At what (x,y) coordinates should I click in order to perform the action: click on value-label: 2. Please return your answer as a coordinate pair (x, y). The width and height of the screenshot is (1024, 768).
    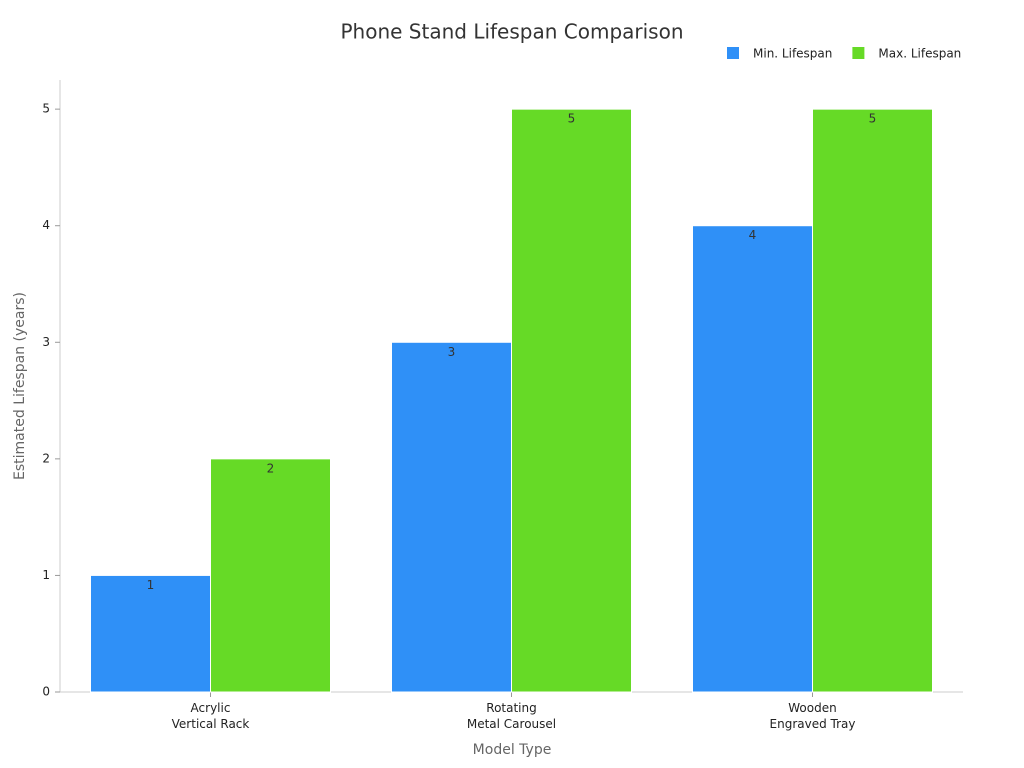
    Looking at the image, I should click on (271, 468).